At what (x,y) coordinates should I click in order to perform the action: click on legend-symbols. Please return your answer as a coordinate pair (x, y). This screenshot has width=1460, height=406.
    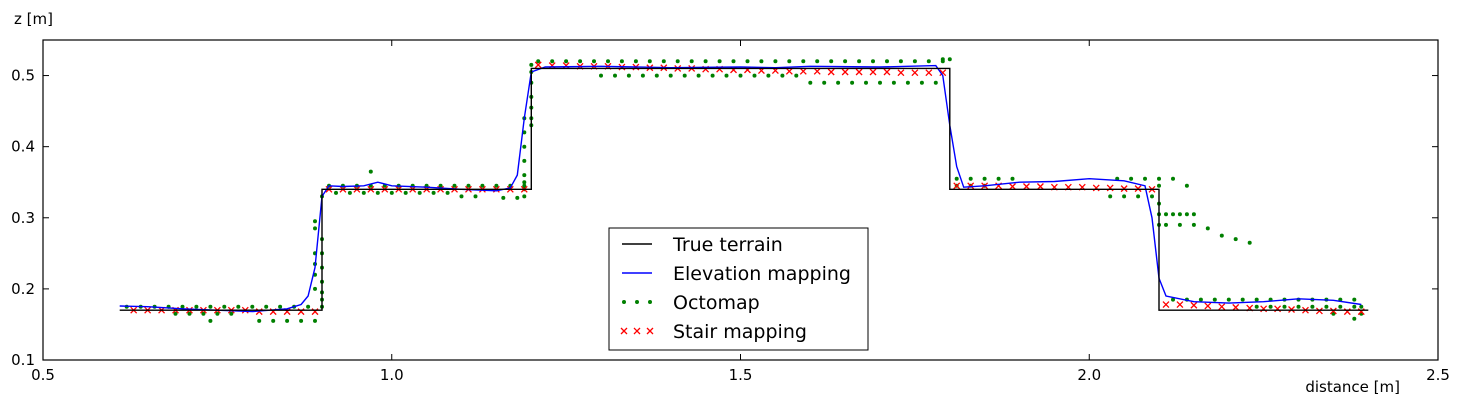
    Looking at the image, I should click on (637, 289).